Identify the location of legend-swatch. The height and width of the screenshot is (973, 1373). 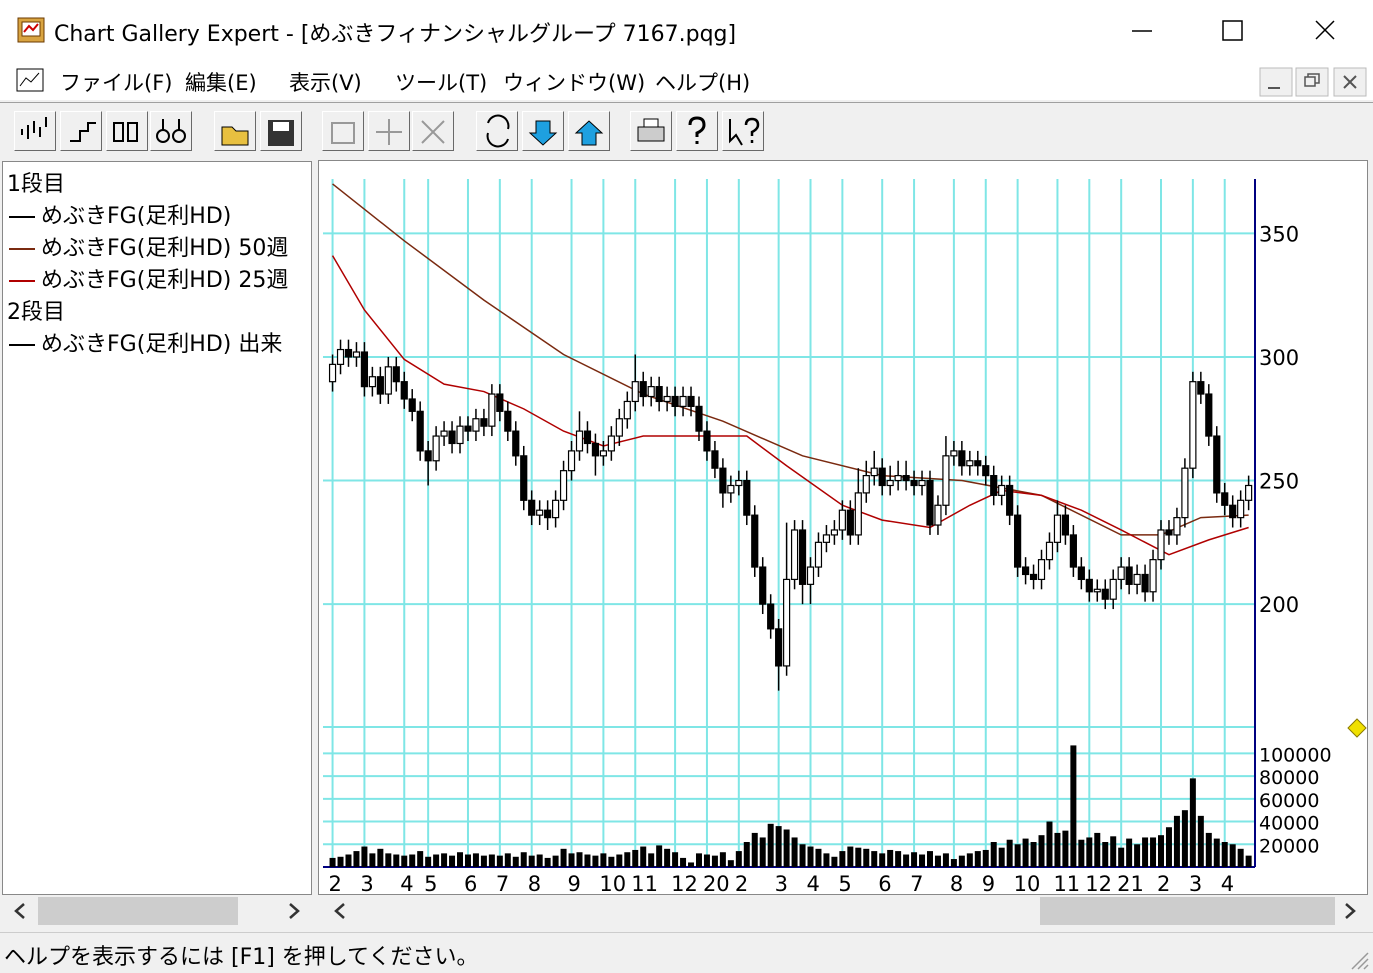
(22, 345).